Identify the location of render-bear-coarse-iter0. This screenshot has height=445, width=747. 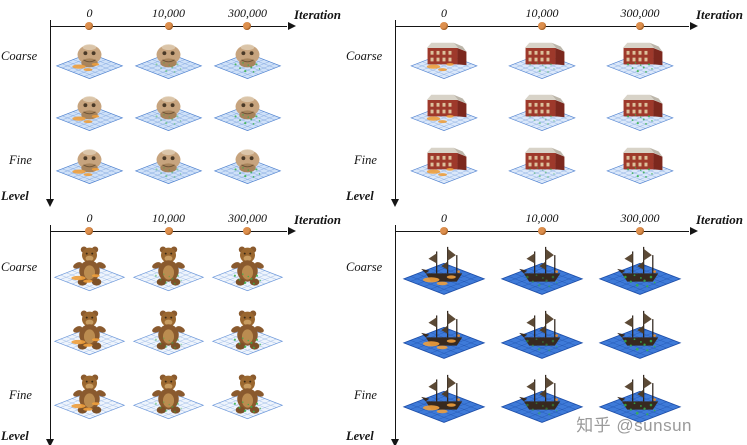
(89, 267).